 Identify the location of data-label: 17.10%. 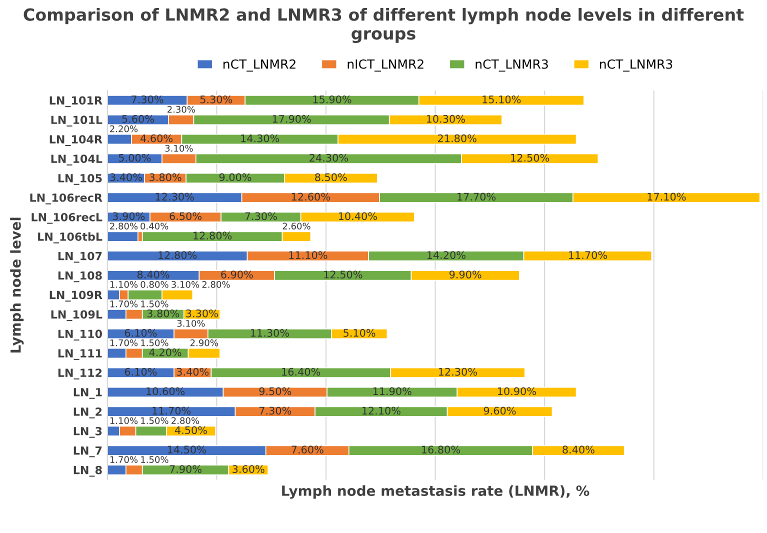
(667, 196).